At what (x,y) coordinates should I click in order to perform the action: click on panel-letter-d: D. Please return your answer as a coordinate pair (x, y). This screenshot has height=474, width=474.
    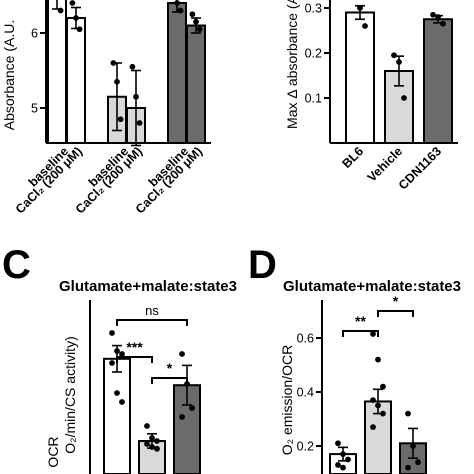
    Looking at the image, I should click on (262, 265).